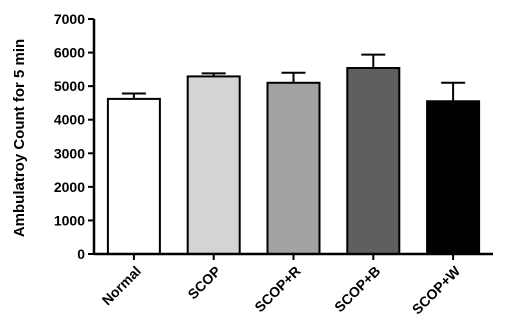  Describe the element at coordinates (69, 86) in the screenshot. I see `y-tick-label: 5000` at that location.